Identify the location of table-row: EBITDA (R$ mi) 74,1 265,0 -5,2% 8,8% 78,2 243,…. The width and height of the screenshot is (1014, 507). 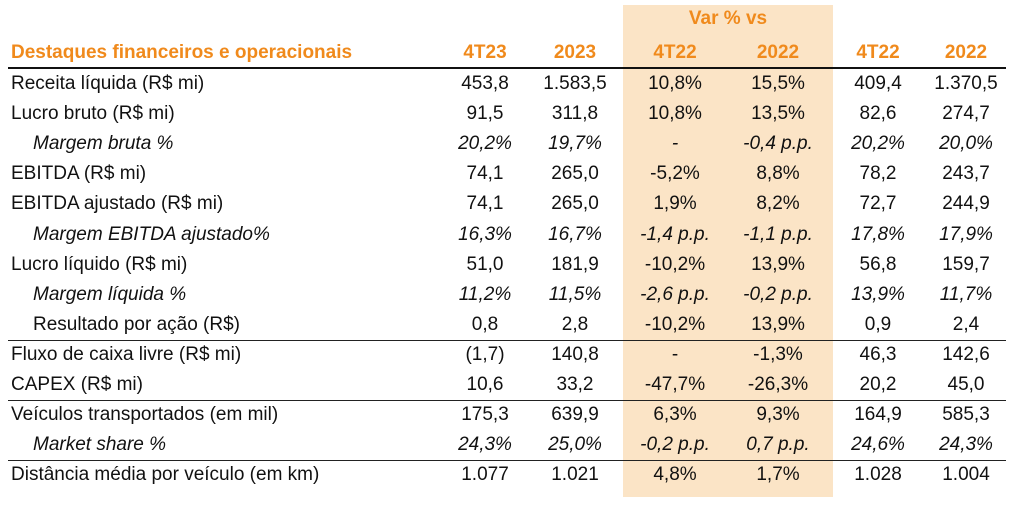
(508, 174).